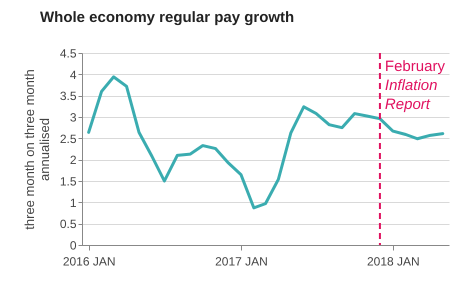  What do you see at coordinates (68, 53) in the screenshot?
I see `y-tick-label: 4.5` at bounding box center [68, 53].